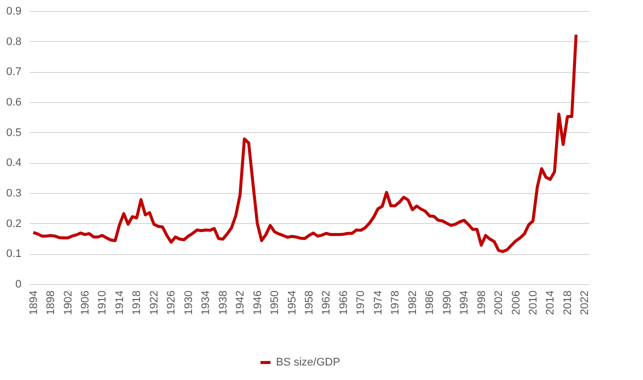  Describe the element at coordinates (120, 302) in the screenshot. I see `x-tick-label: 1914` at that location.